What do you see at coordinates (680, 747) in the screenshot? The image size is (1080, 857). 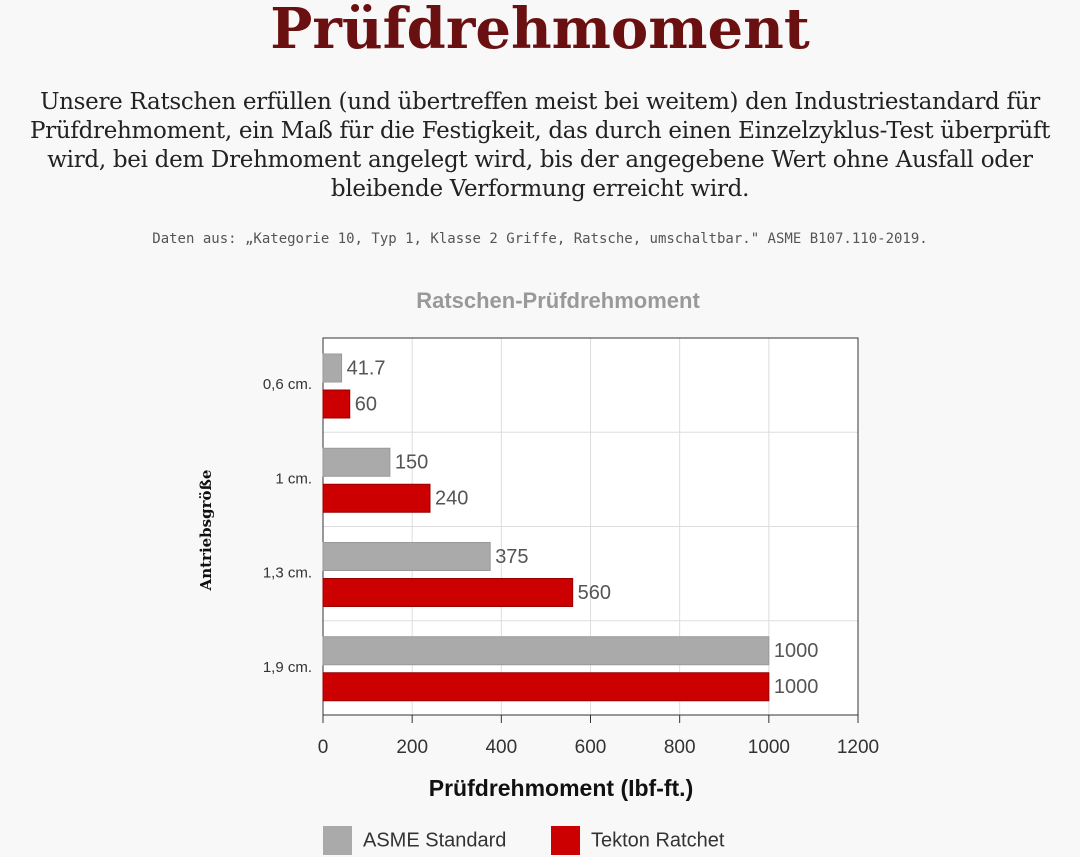 I see `x-tick-label: 800` at bounding box center [680, 747].